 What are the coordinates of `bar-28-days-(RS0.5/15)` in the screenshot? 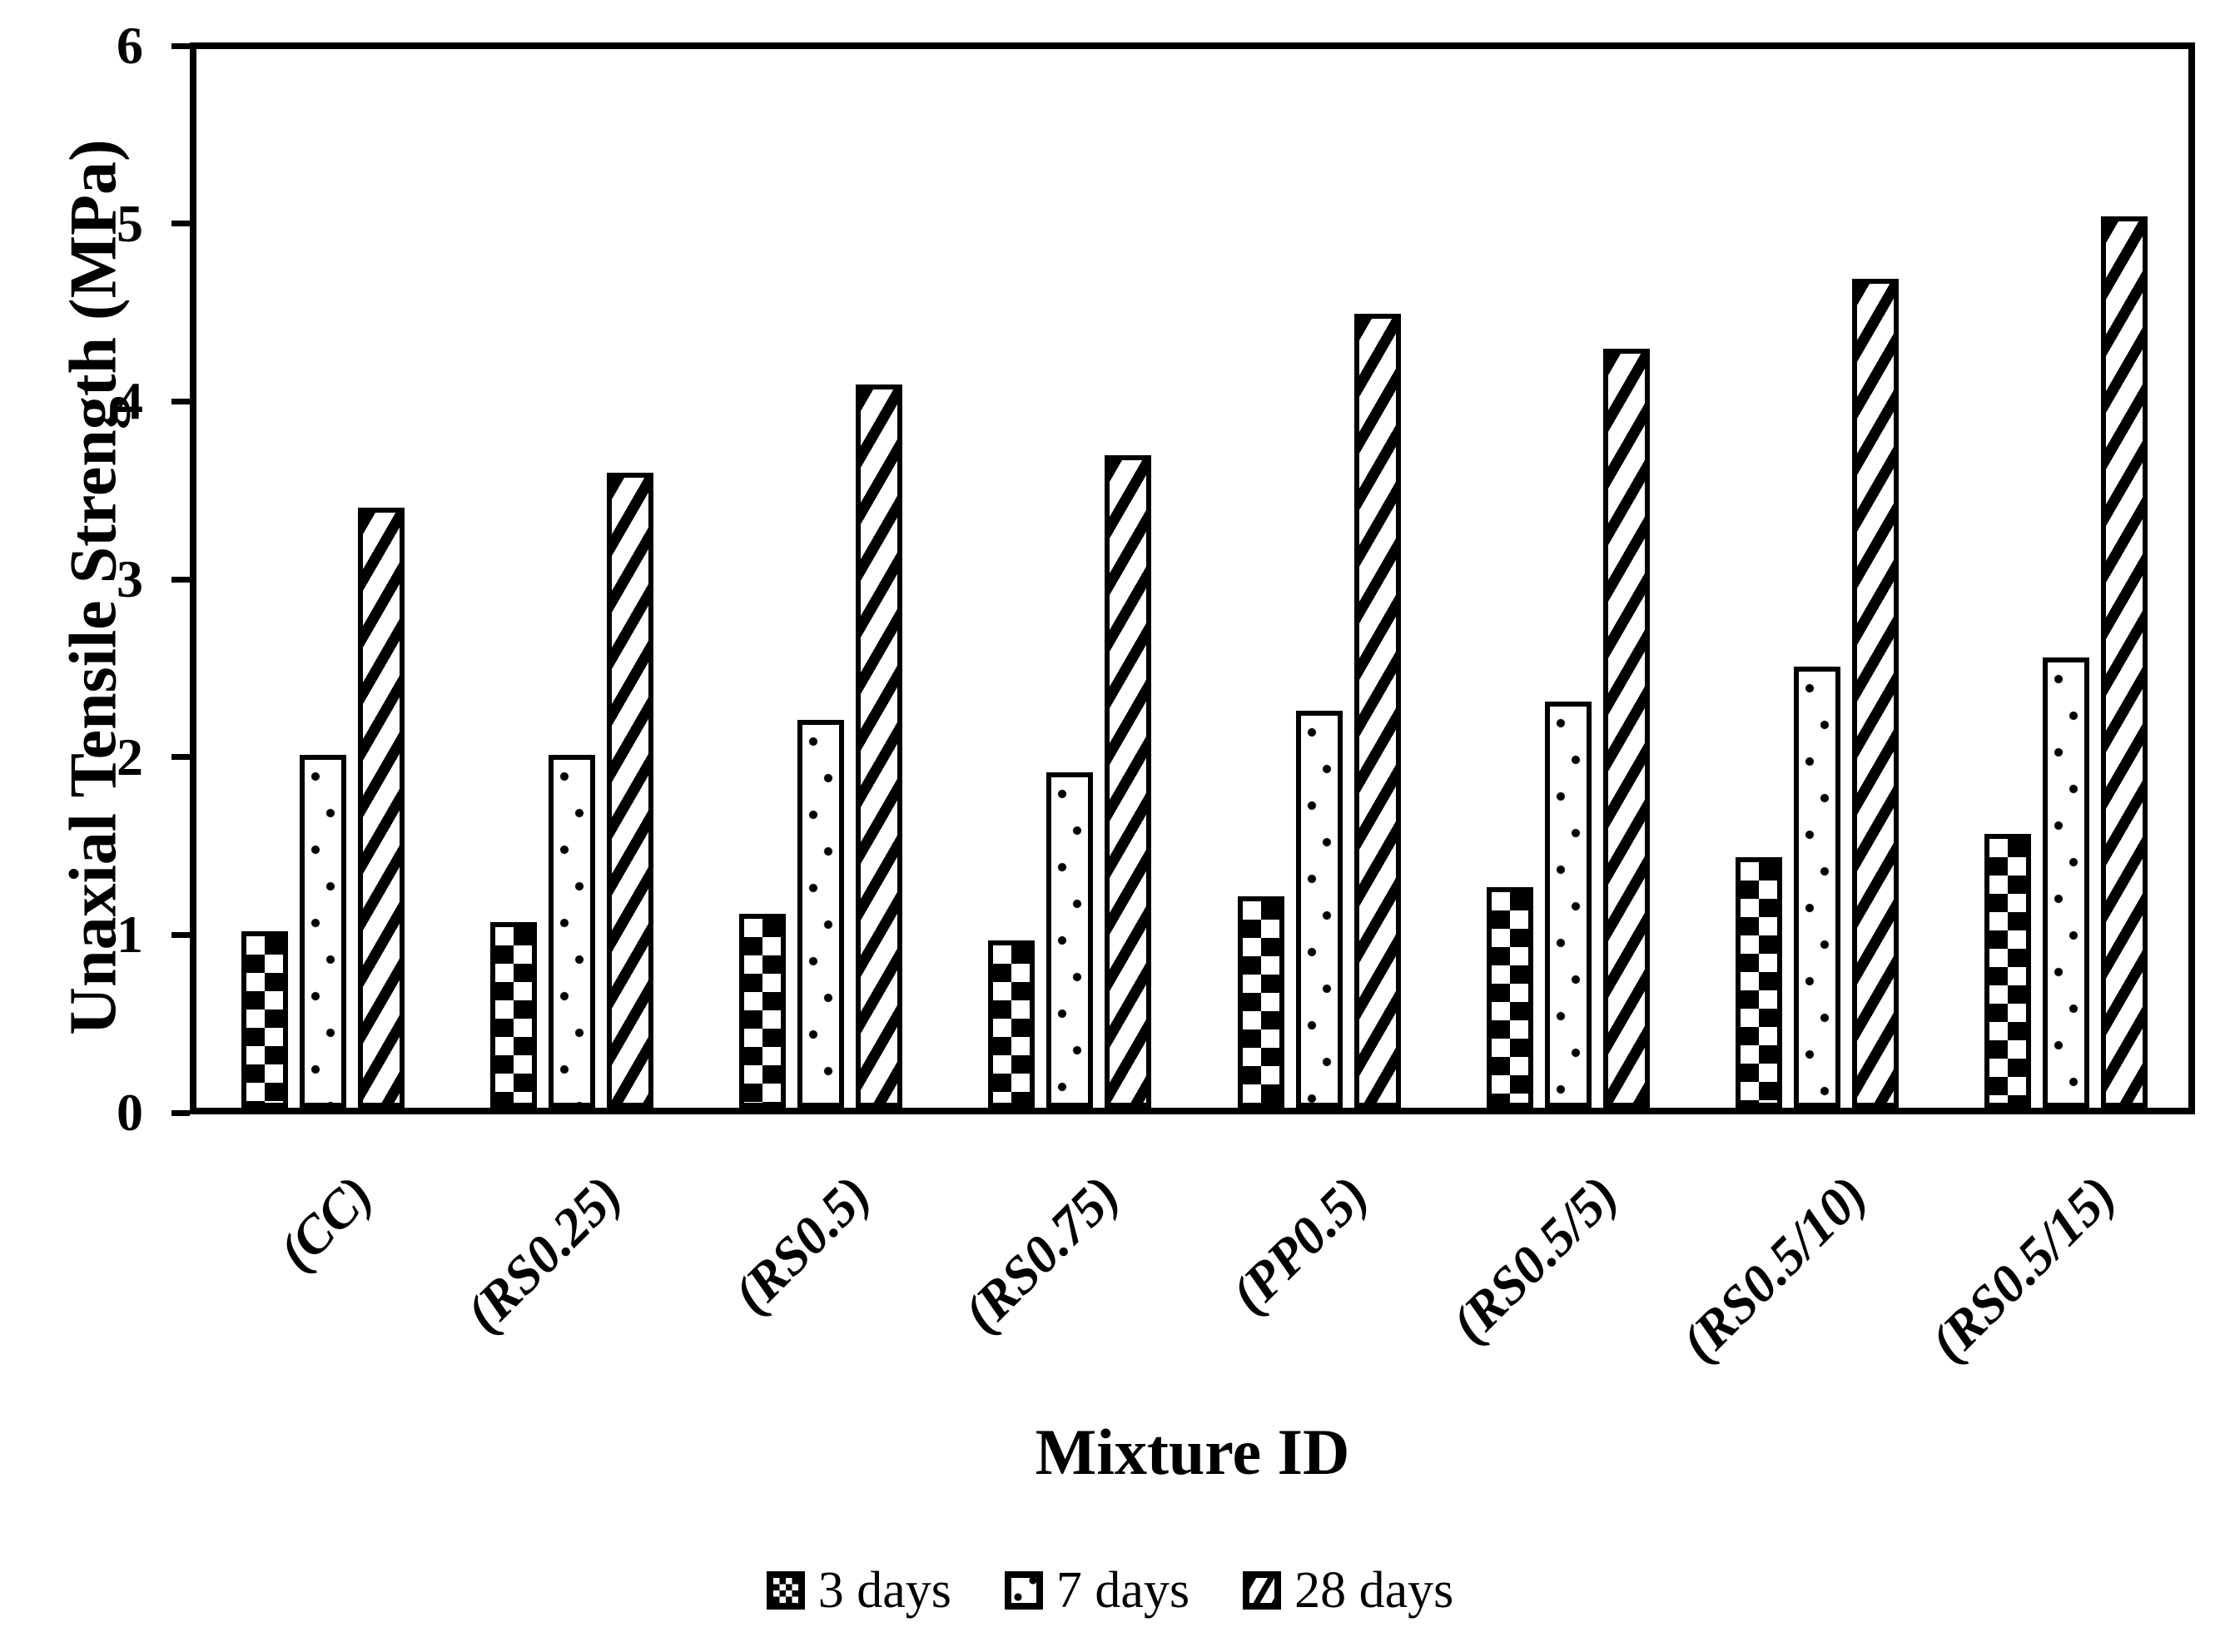 It's located at (2124, 662).